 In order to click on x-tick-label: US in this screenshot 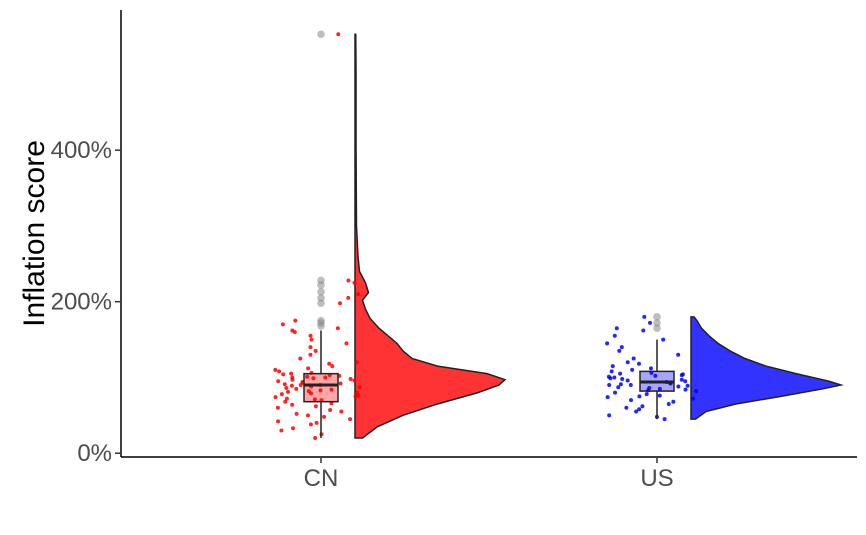, I will do `click(656, 478)`.